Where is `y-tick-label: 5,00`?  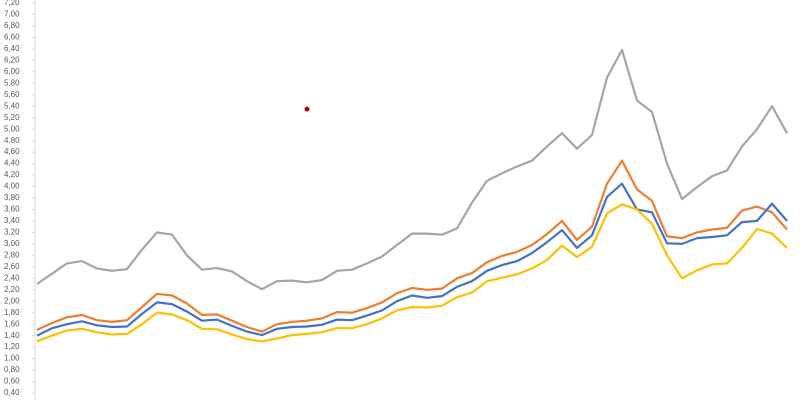
y-tick-label: 5,00 is located at coordinates (12, 128).